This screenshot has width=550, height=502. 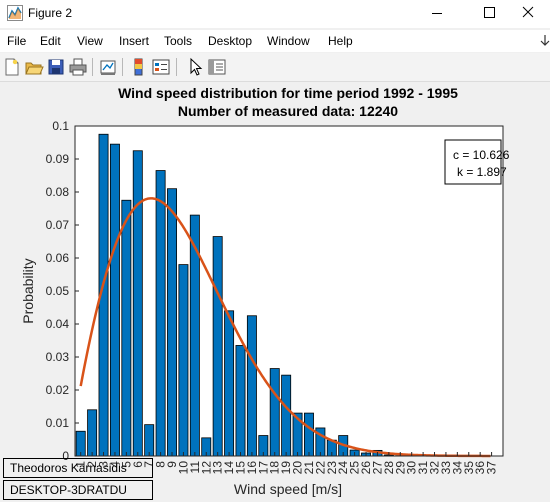 What do you see at coordinates (161, 464) in the screenshot?
I see `x-tick-label: 8` at bounding box center [161, 464].